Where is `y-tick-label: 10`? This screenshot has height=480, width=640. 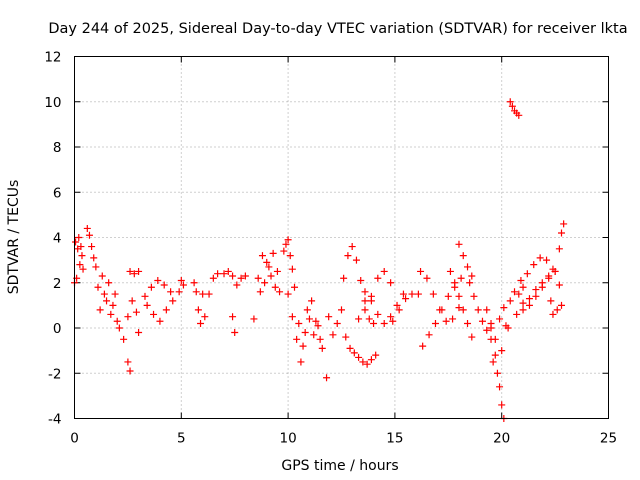 y-tick-label: 10 is located at coordinates (52, 103).